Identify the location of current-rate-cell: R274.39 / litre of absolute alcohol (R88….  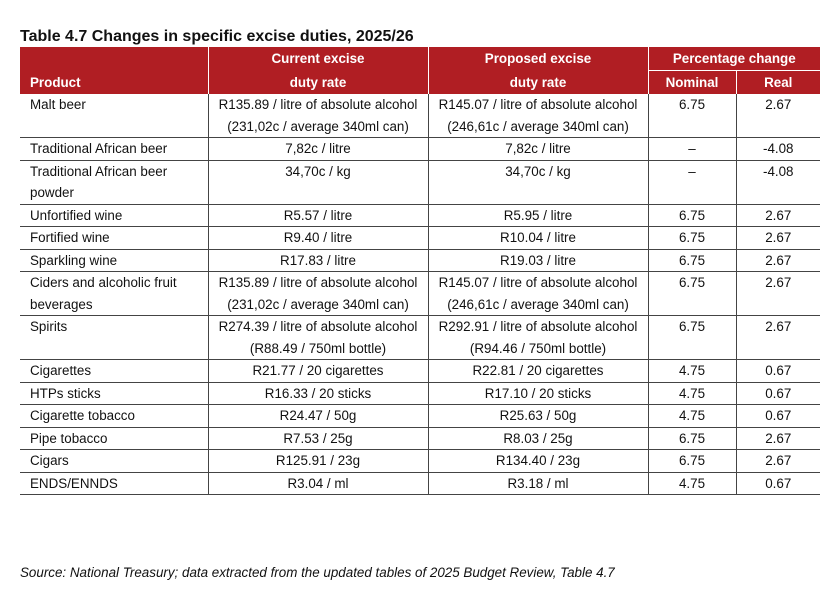
(317, 337).